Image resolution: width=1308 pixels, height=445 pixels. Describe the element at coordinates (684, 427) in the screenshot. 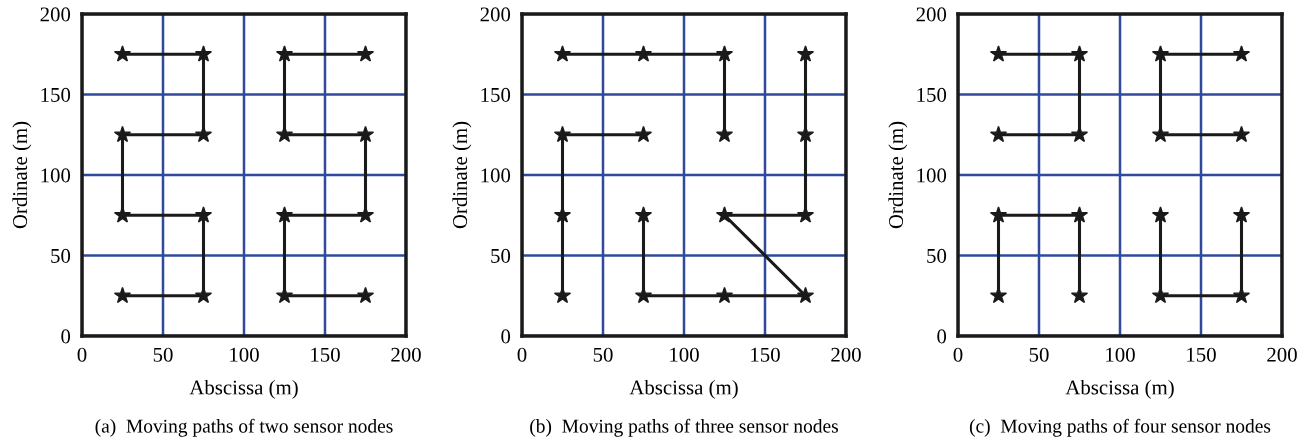

I see `text: (b) Moving paths of three sensor nodes` at that location.